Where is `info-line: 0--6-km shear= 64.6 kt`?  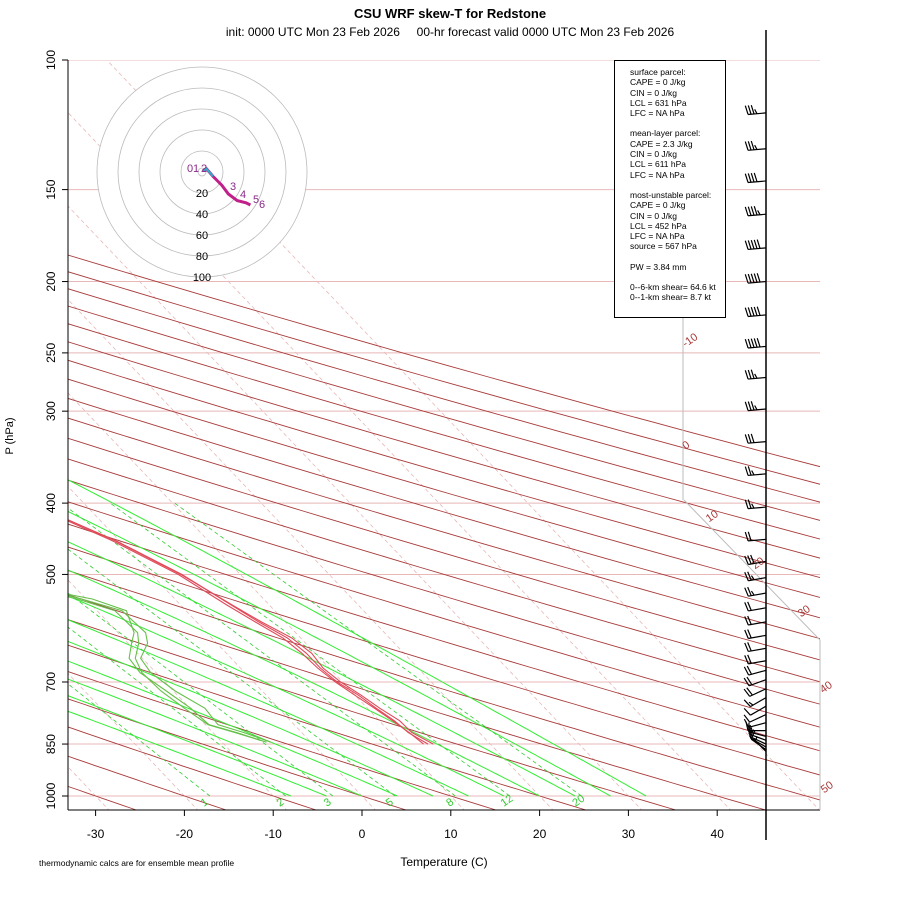 info-line: 0--6-km shear= 64.6 kt is located at coordinates (673, 287).